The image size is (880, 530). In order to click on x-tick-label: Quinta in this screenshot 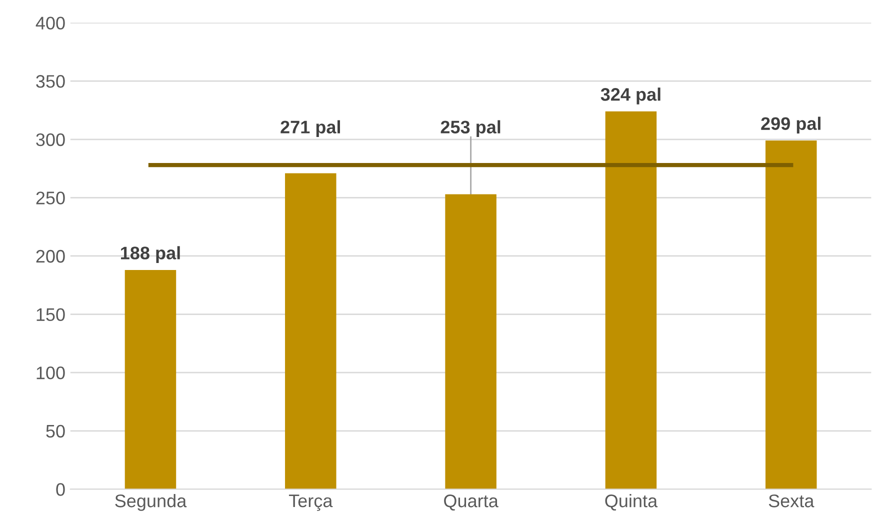, I will do `click(631, 502)`.